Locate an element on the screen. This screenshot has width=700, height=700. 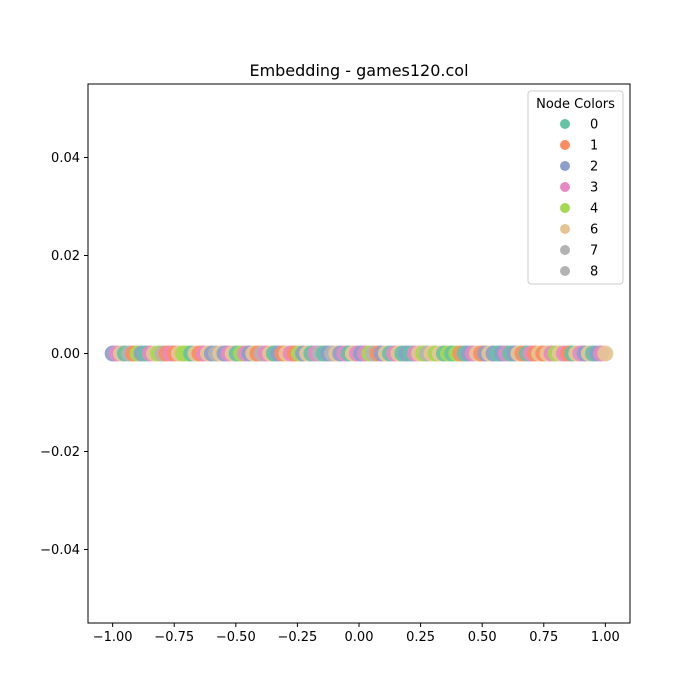
legend-entry-label: 6 is located at coordinates (594, 230).